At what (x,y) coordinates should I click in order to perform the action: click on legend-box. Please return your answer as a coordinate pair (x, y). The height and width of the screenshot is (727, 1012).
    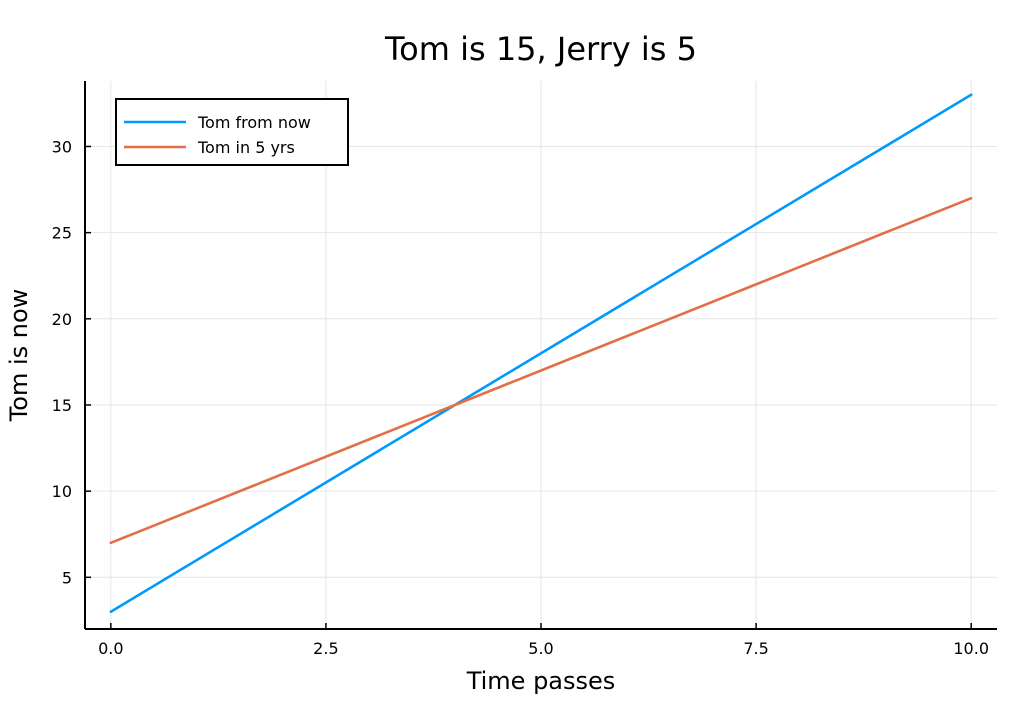
    Looking at the image, I should click on (232, 132).